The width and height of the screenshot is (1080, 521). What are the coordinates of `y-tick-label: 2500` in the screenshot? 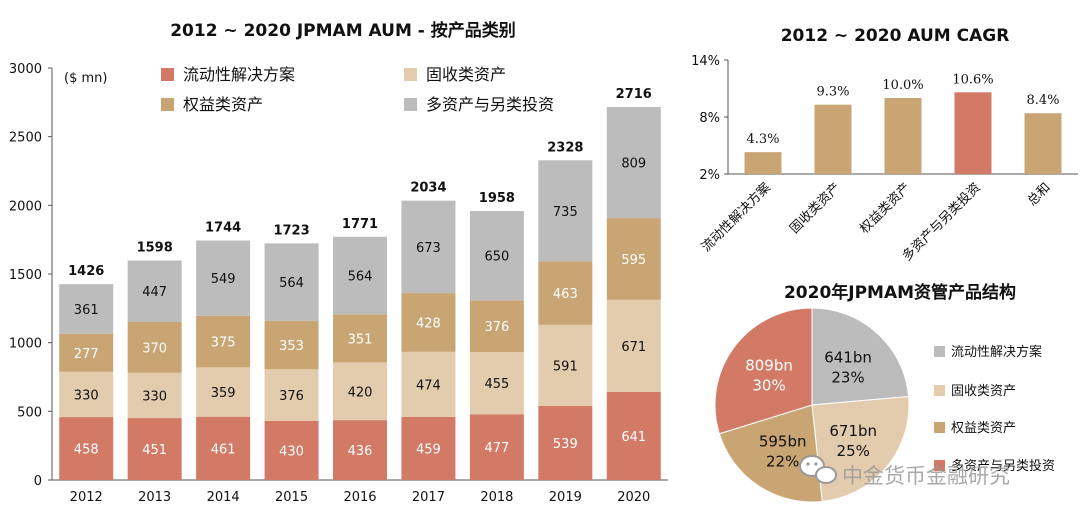 It's located at (25, 138).